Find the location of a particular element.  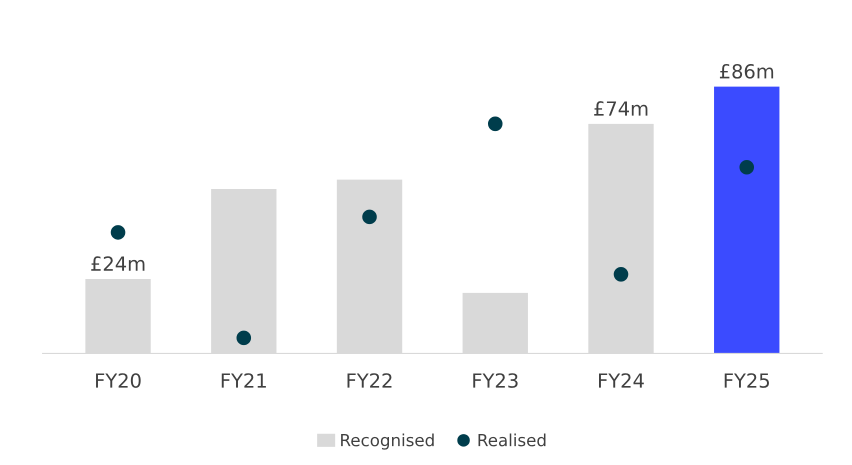

x-tick-label: FY22 is located at coordinates (370, 380).